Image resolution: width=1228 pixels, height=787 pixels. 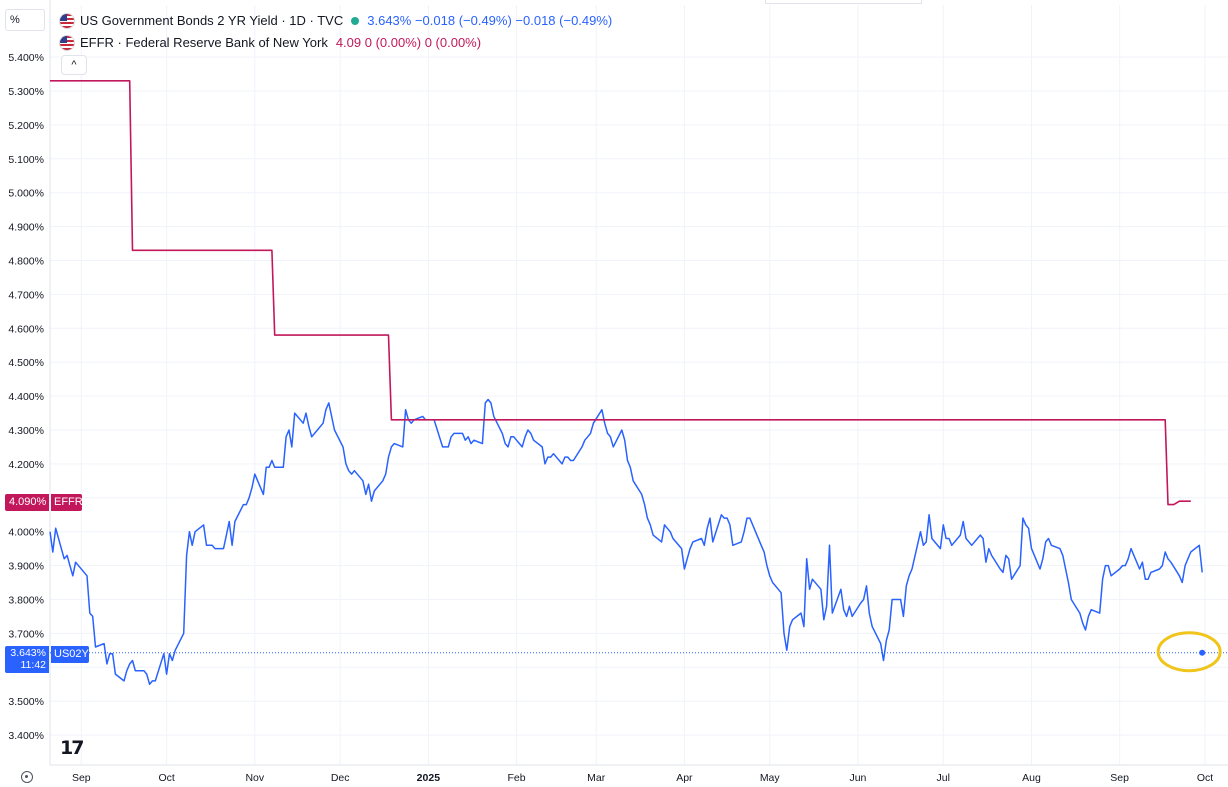 What do you see at coordinates (943, 778) in the screenshot?
I see `x-tick-label: Jul` at bounding box center [943, 778].